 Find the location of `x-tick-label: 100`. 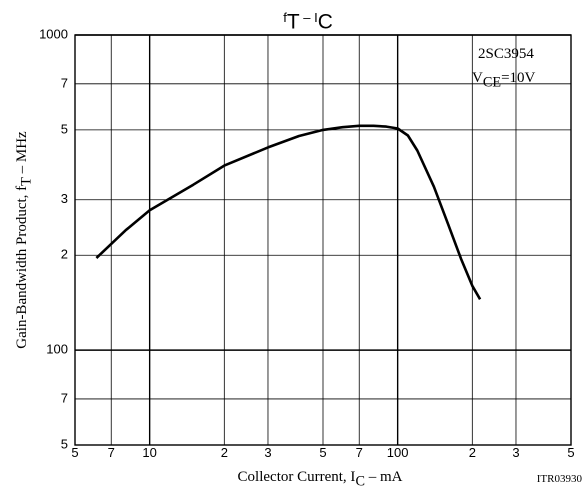

x-tick-label: 100 is located at coordinates (398, 452).